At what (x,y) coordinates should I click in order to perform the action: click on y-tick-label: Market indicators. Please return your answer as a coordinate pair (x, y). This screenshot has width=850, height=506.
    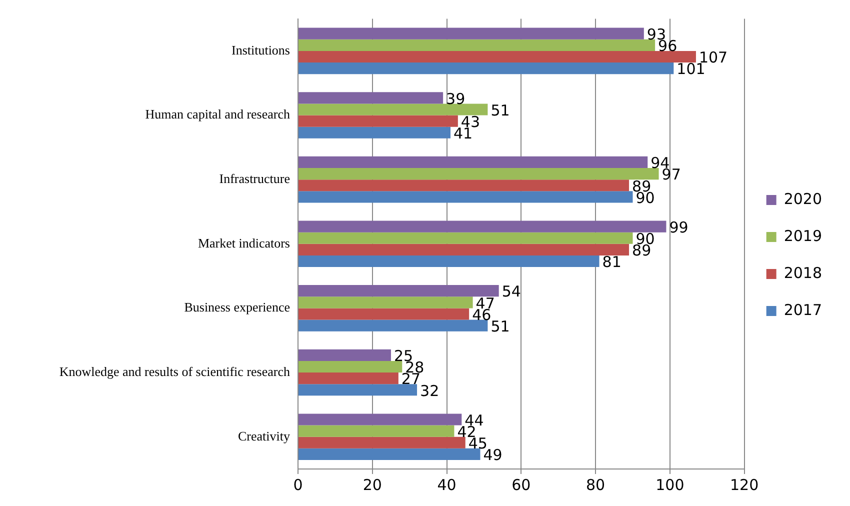
    Looking at the image, I should click on (244, 242).